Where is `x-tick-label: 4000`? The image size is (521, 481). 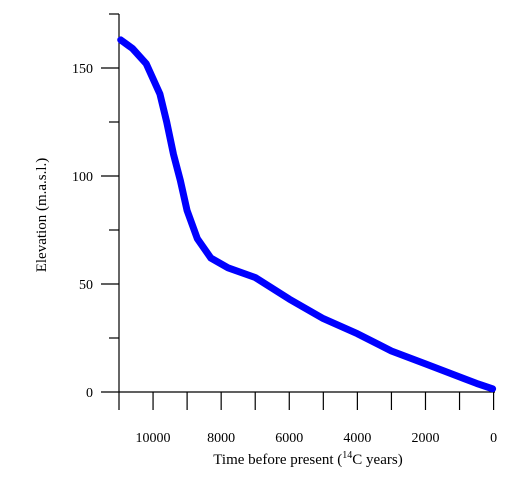
x-tick-label: 4000 is located at coordinates (357, 438).